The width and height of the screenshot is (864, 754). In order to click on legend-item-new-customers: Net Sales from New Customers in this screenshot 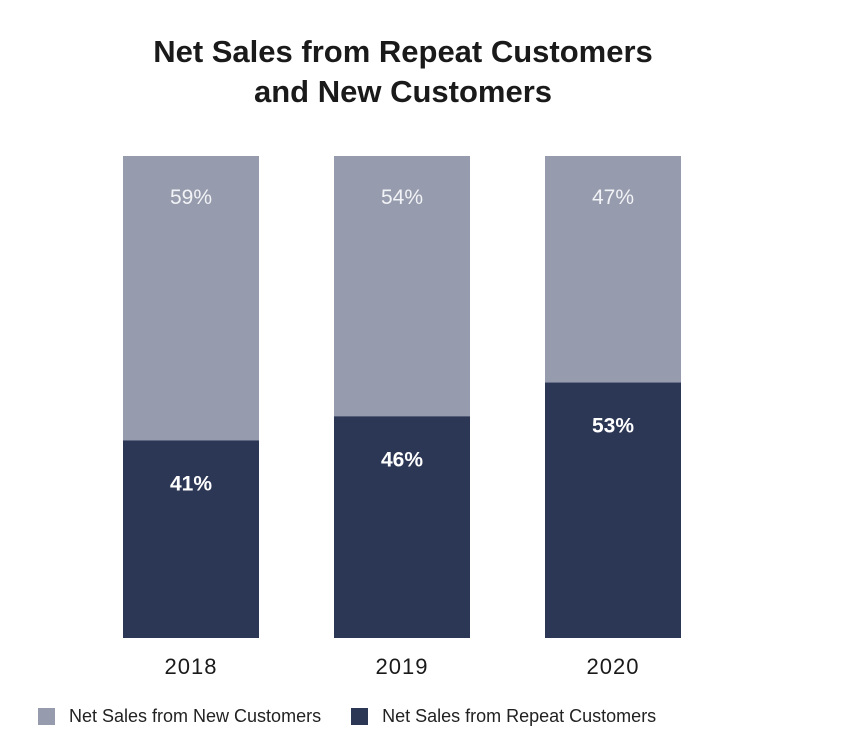, I will do `click(179, 716)`.